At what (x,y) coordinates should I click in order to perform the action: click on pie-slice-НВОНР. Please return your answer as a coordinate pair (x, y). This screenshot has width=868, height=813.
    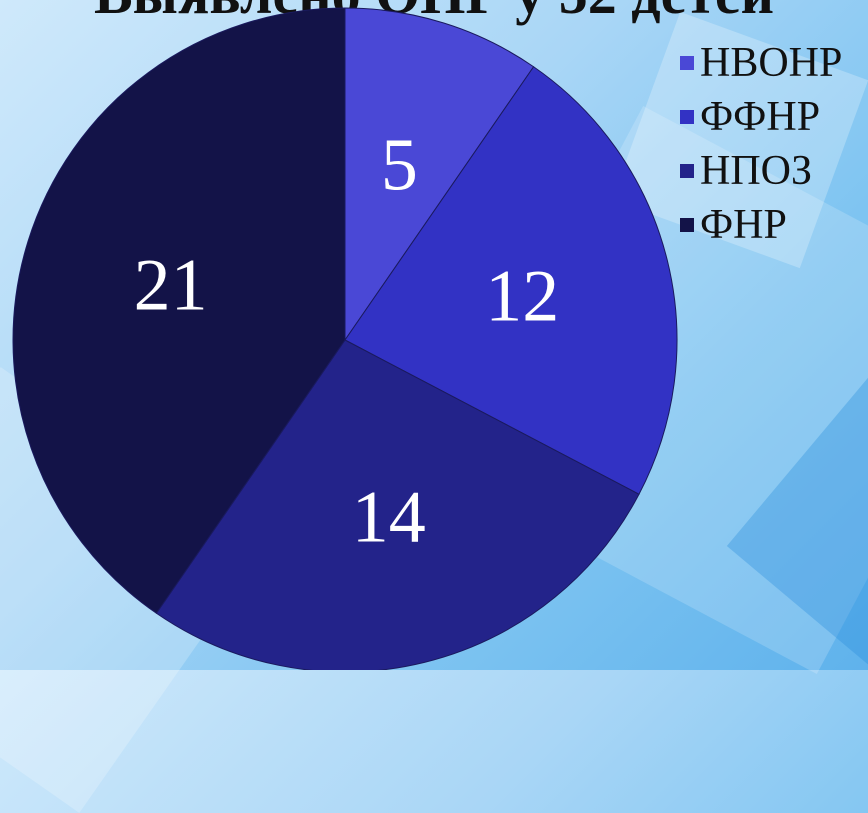
    Looking at the image, I should click on (439, 174).